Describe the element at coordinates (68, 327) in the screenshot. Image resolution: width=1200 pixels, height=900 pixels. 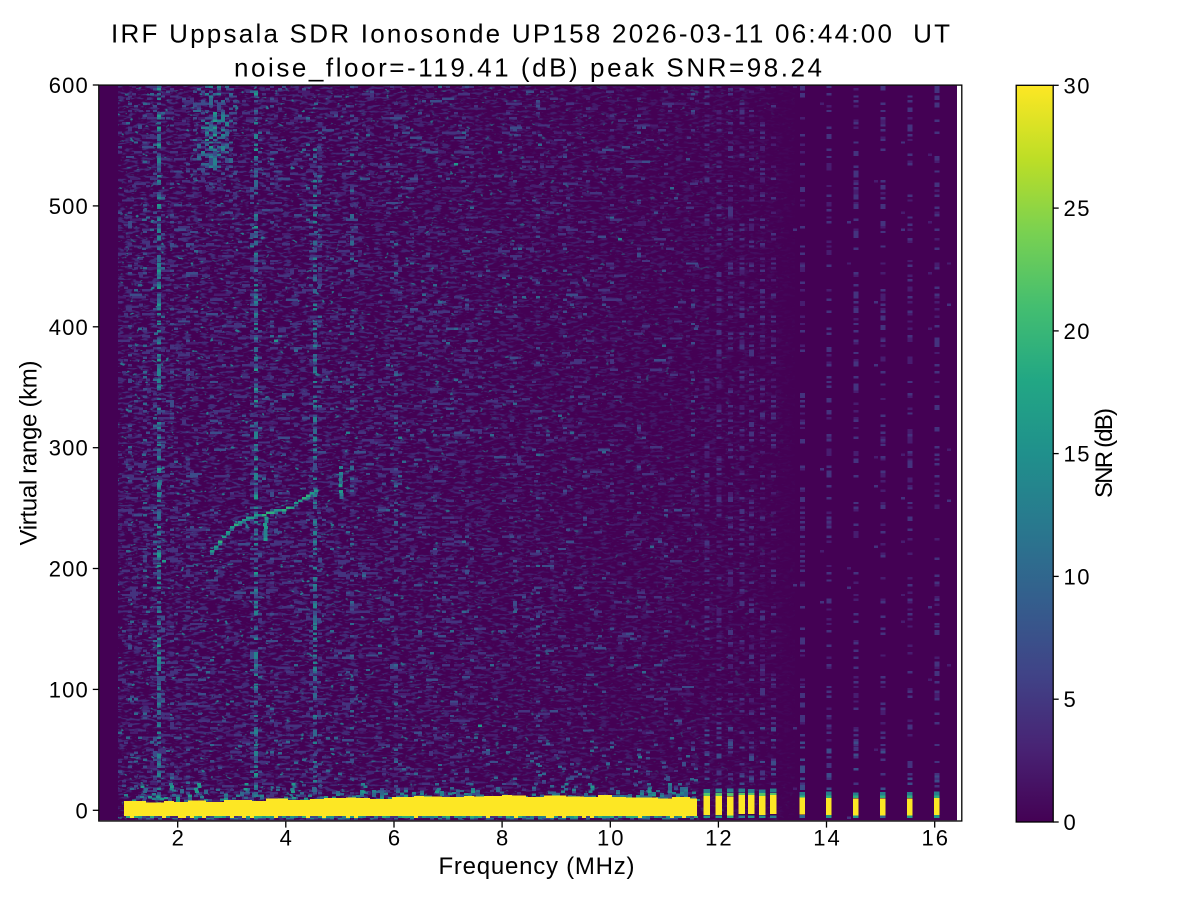
I see `svg-text: 400` at that location.